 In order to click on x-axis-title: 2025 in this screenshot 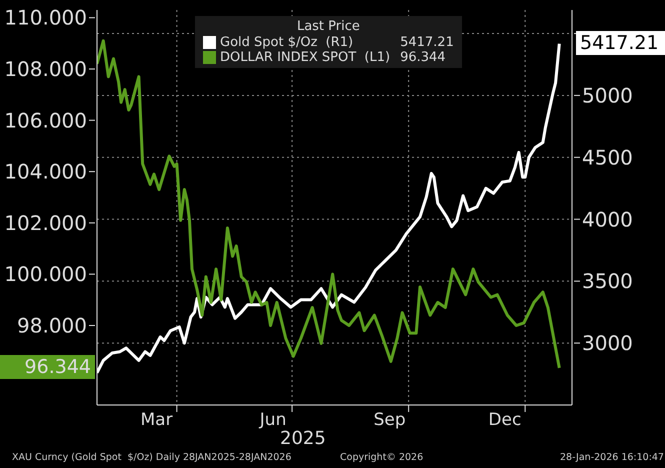, I will do `click(303, 438)`.